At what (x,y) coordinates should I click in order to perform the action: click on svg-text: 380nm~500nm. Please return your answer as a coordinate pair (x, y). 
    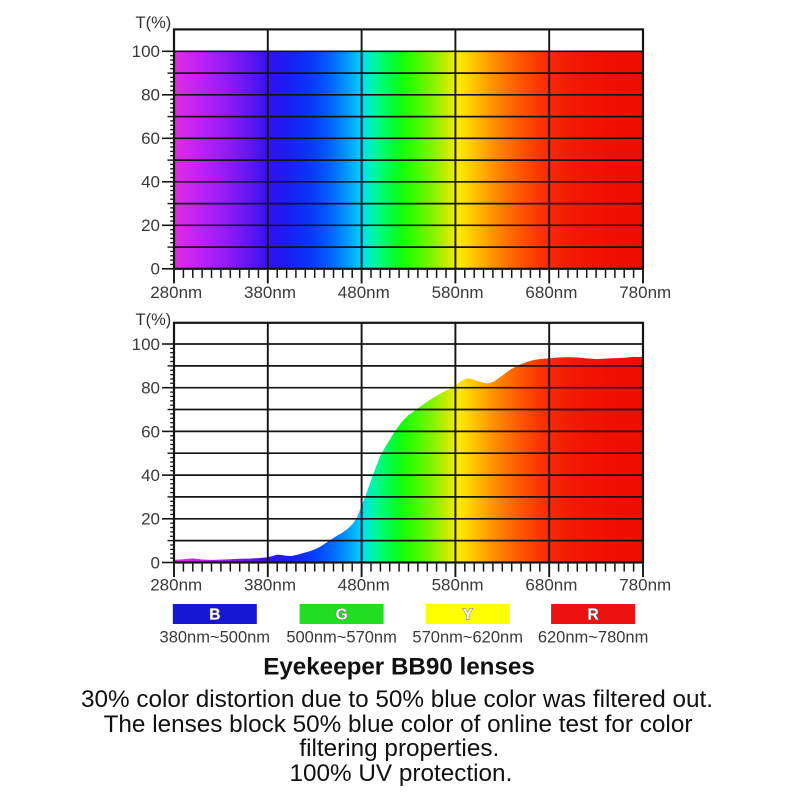
    Looking at the image, I should click on (215, 638).